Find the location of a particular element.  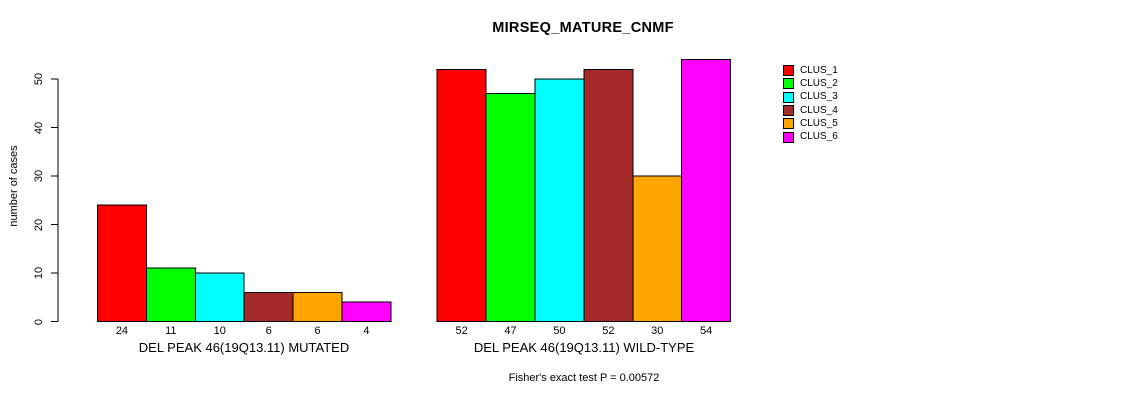

legend-item-clus_2: CLUS_2 is located at coordinates (810, 83).